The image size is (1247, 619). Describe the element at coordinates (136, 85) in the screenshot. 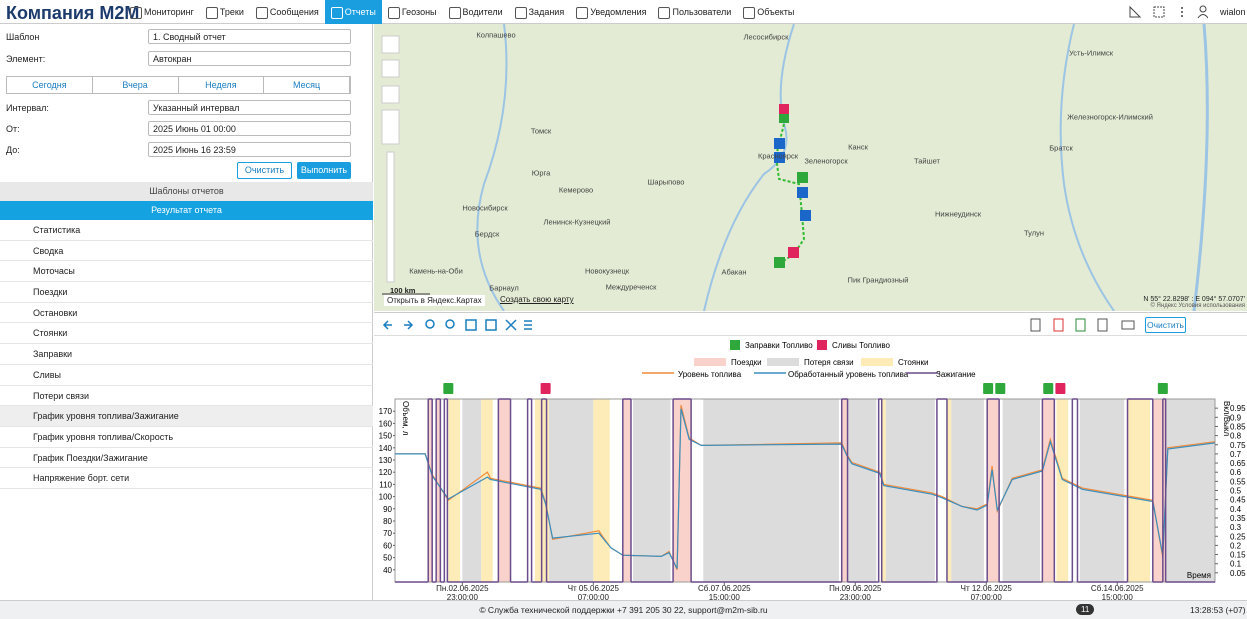

I see `period-button: Вчера` at that location.